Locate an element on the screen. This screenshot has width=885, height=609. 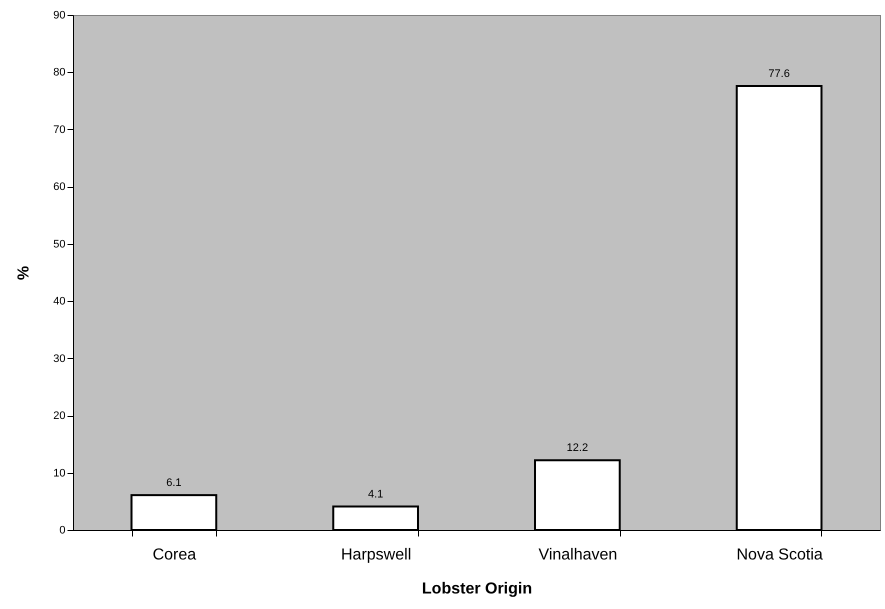
y-tick-label: 90 is located at coordinates (59, 16).